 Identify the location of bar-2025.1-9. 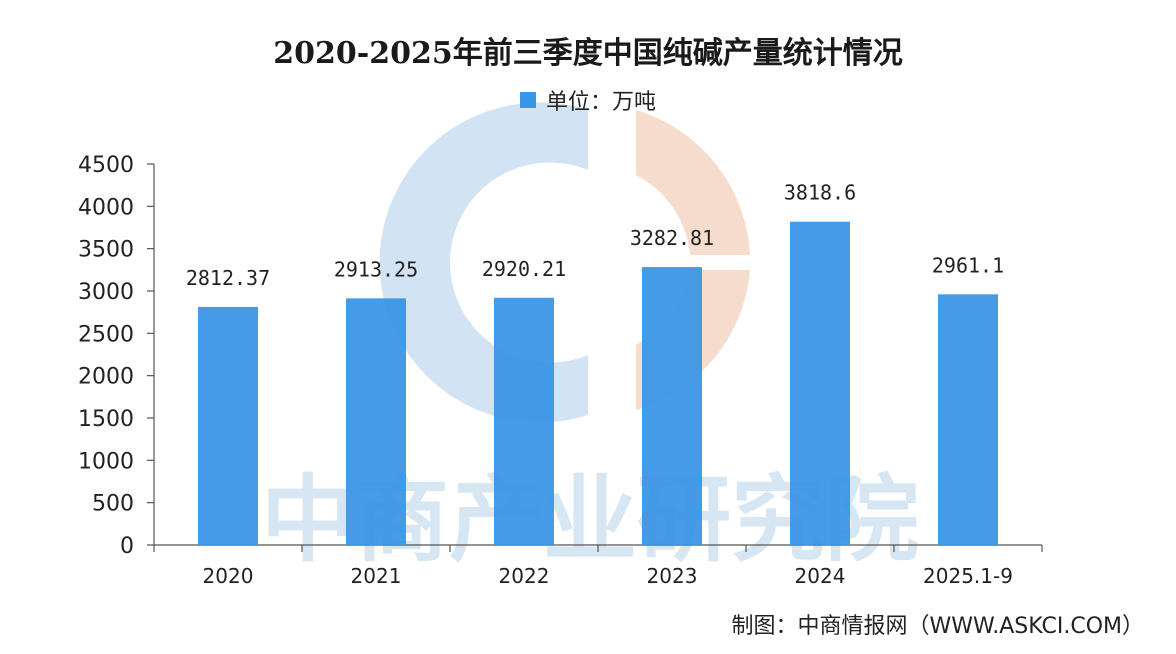
(968, 419).